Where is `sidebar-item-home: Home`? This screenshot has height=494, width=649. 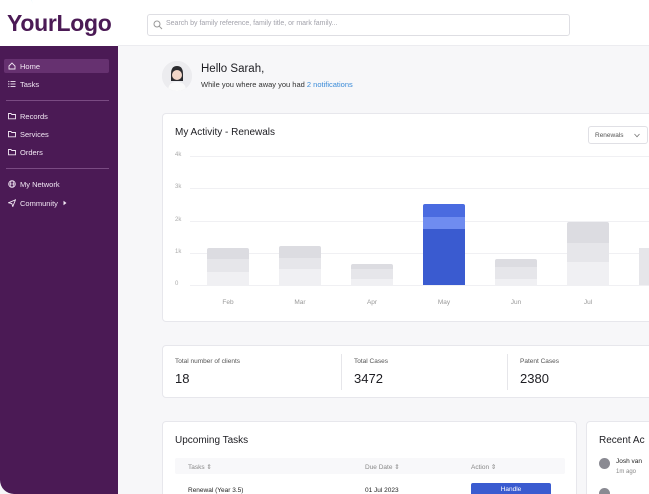
sidebar-item-home: Home is located at coordinates (56, 66).